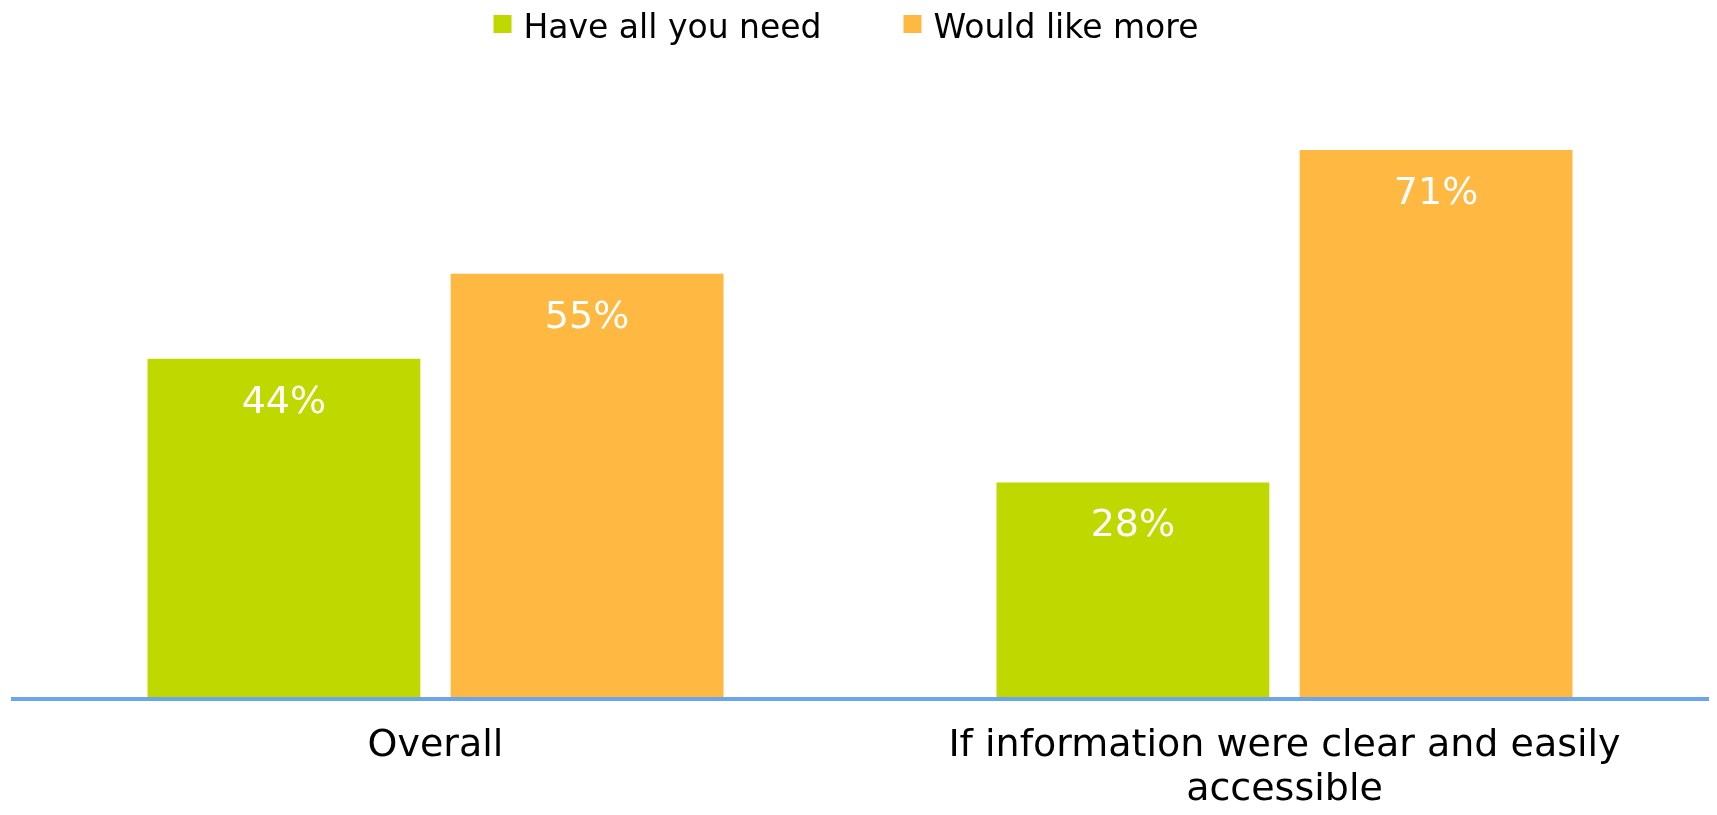  I want to click on data-label: 28%, so click(1133, 523).